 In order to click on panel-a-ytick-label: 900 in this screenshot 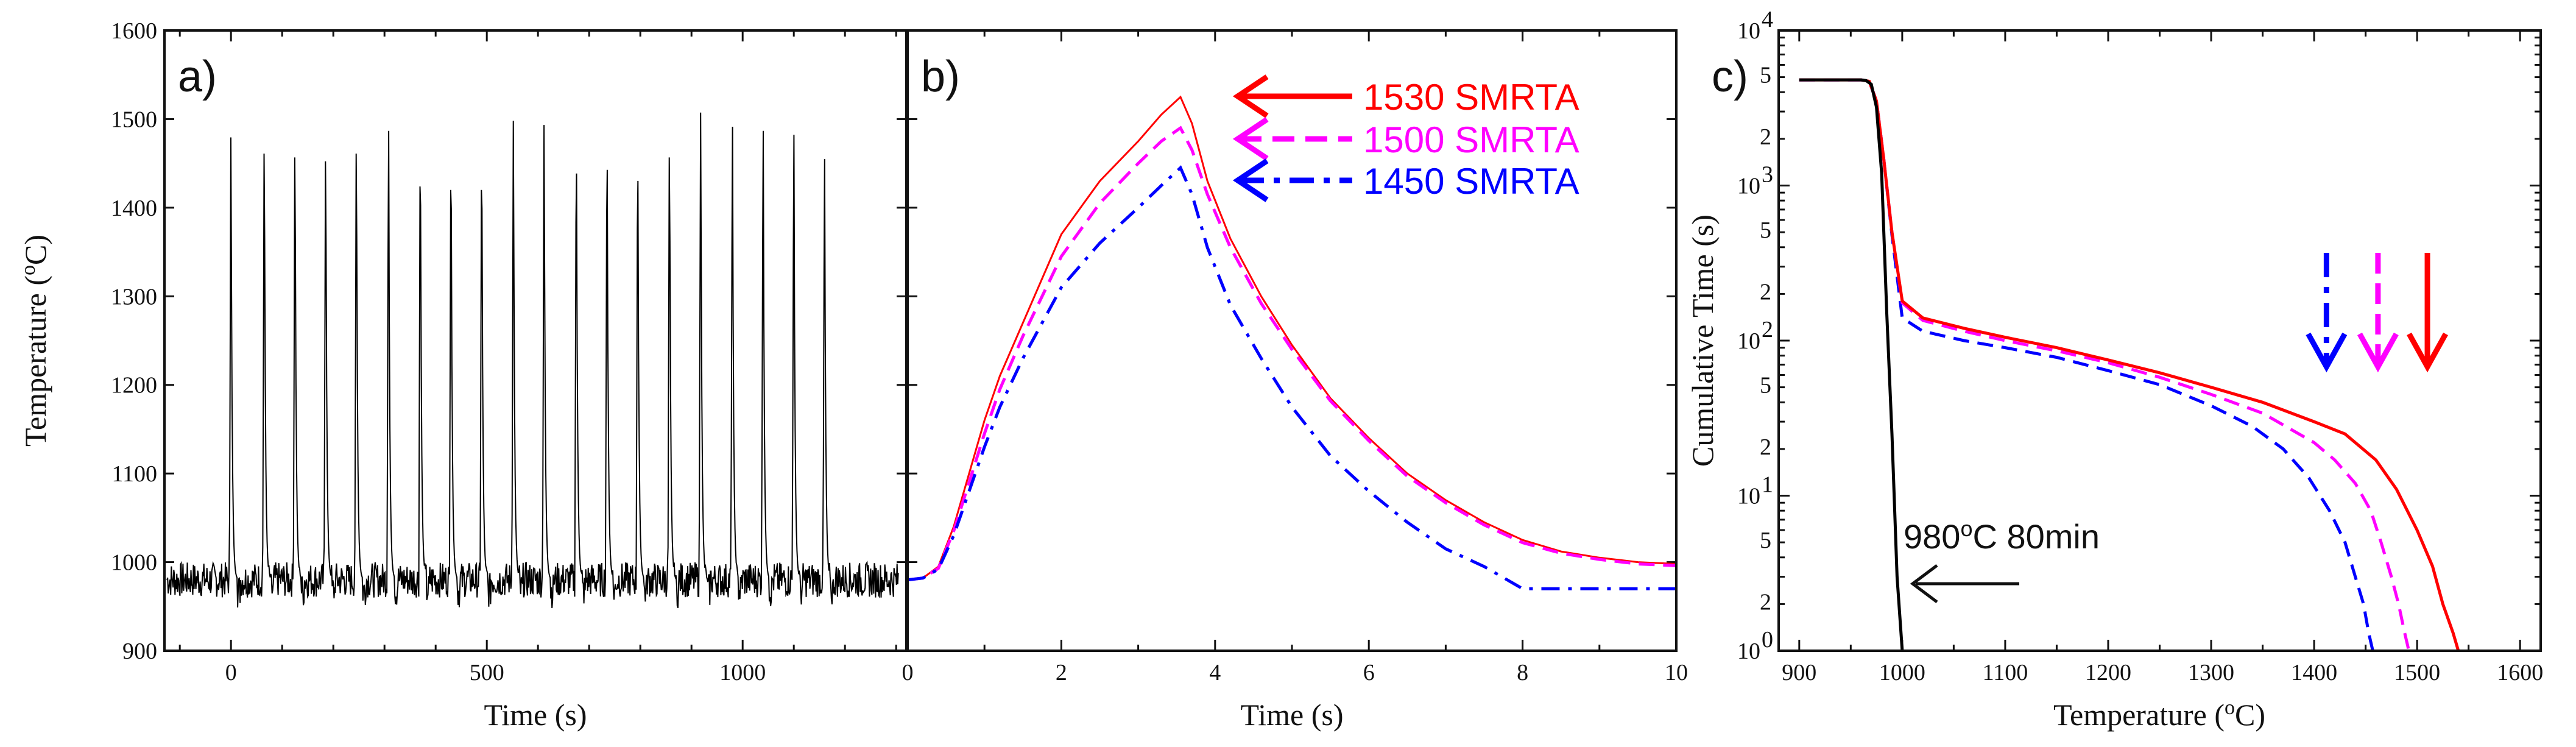, I will do `click(139, 651)`.